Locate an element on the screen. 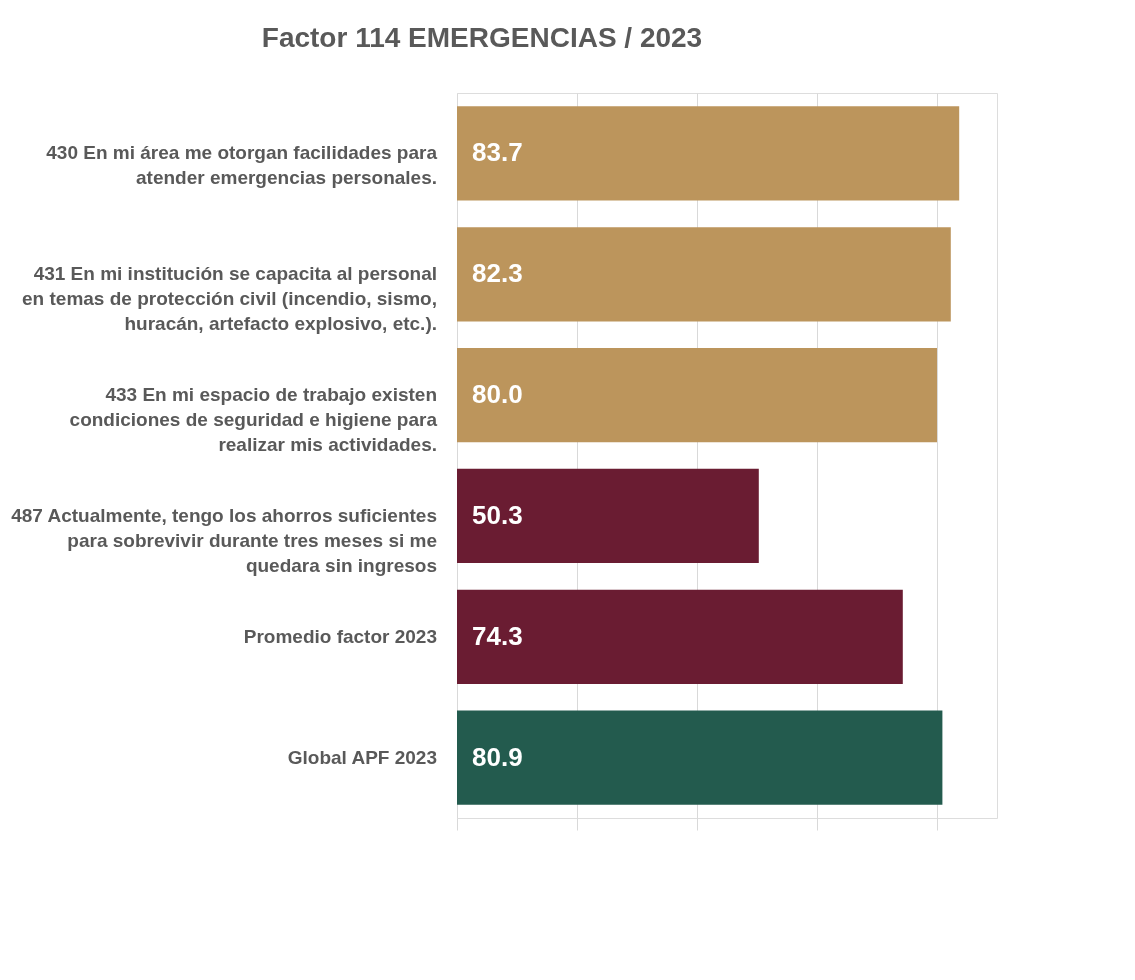  data-label: 80.0 is located at coordinates (497, 394).